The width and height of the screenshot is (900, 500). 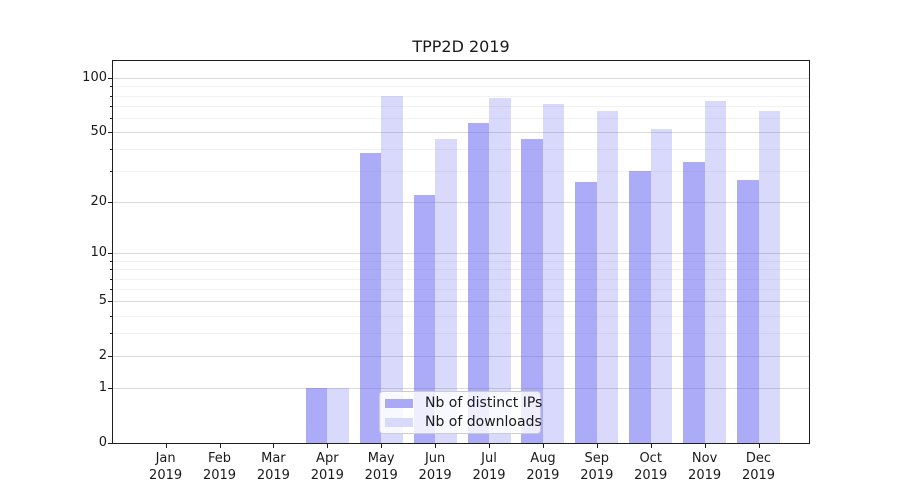 What do you see at coordinates (586, 312) in the screenshot?
I see `bar-distinct-ips-sep` at bounding box center [586, 312].